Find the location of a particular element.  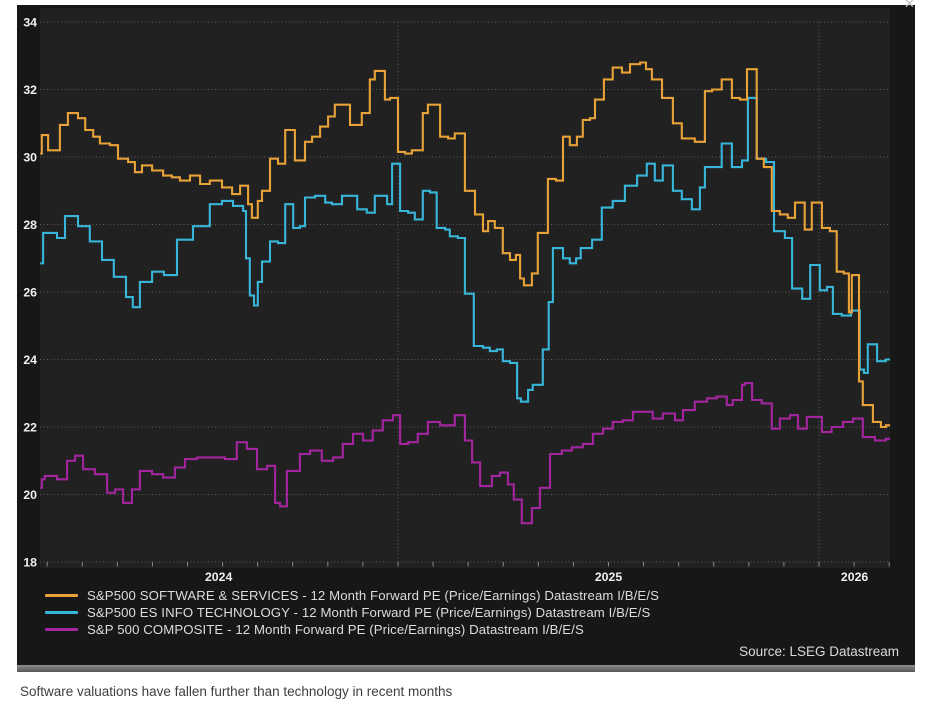

legend-swatch-composite is located at coordinates (61, 629).